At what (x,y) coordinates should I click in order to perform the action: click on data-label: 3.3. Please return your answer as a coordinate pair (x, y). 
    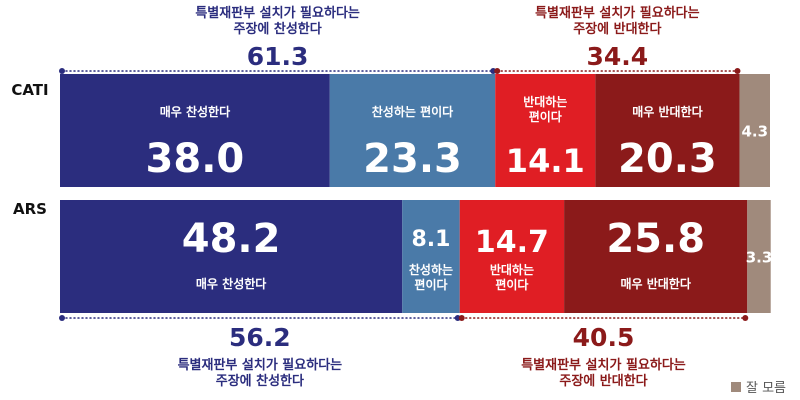
    Looking at the image, I should click on (759, 258).